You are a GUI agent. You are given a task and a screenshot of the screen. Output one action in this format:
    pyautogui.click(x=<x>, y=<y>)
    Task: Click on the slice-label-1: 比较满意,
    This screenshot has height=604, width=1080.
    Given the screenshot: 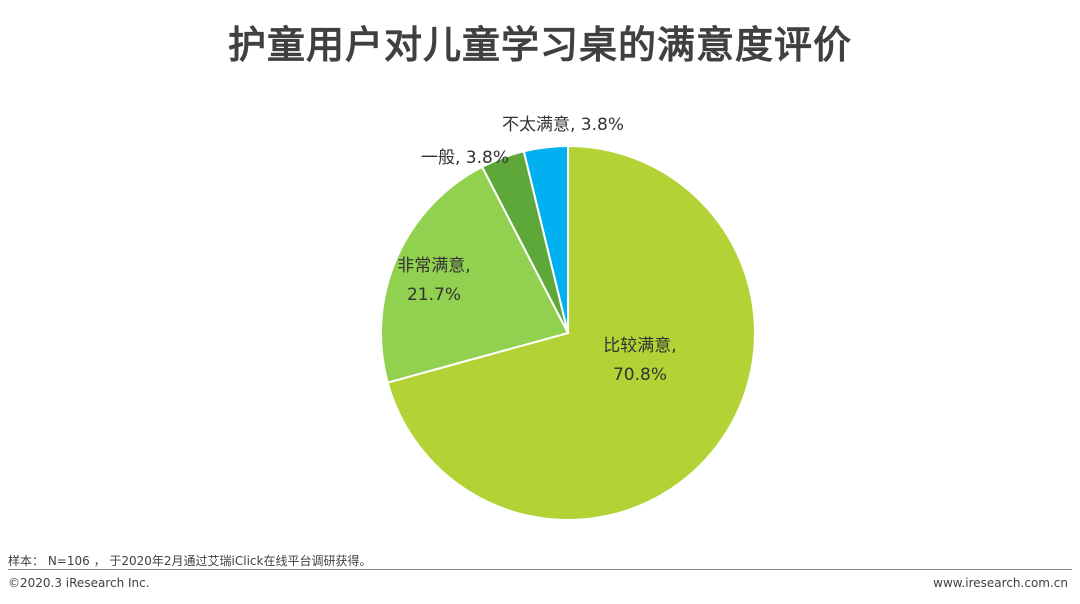 What is the action you would take?
    pyautogui.click(x=639, y=346)
    